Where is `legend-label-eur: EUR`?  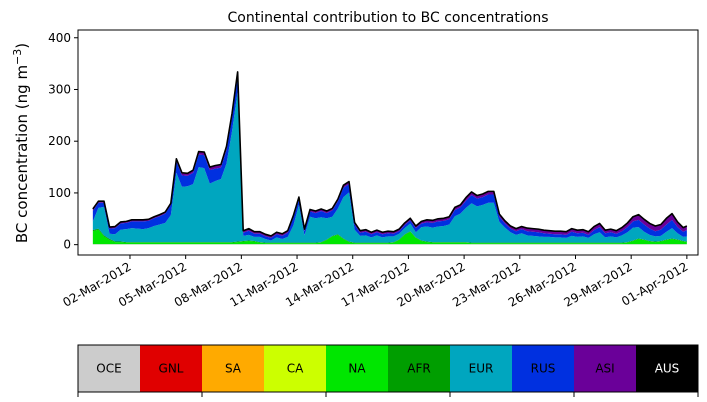
legend-label-eur: EUR is located at coordinates (481, 369).